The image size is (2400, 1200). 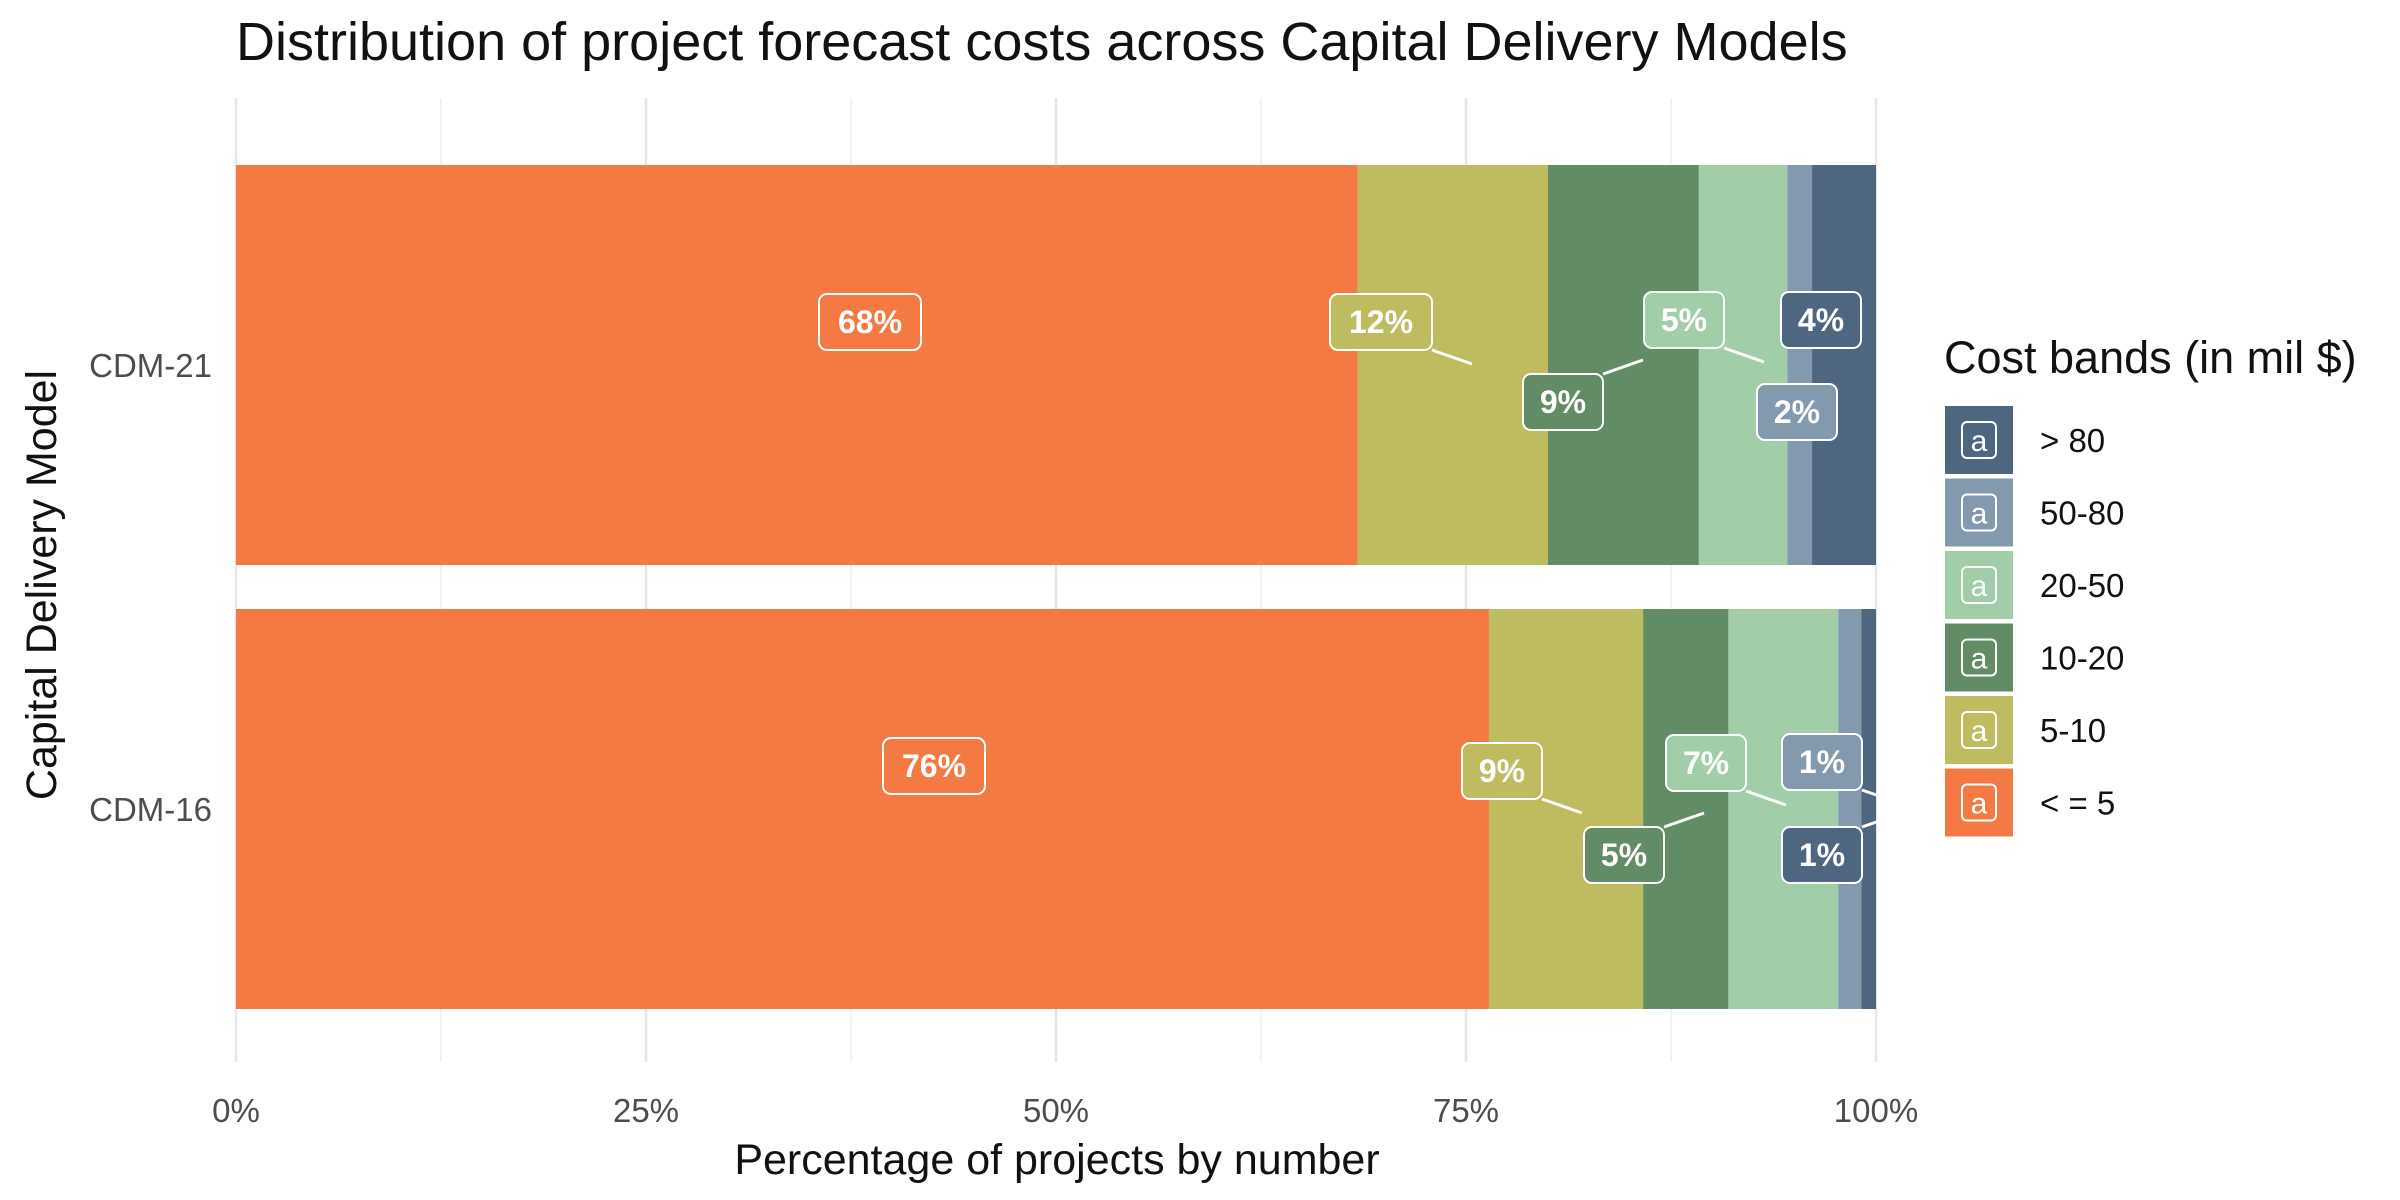 I want to click on legend-label: 20-50, so click(x=2082, y=585).